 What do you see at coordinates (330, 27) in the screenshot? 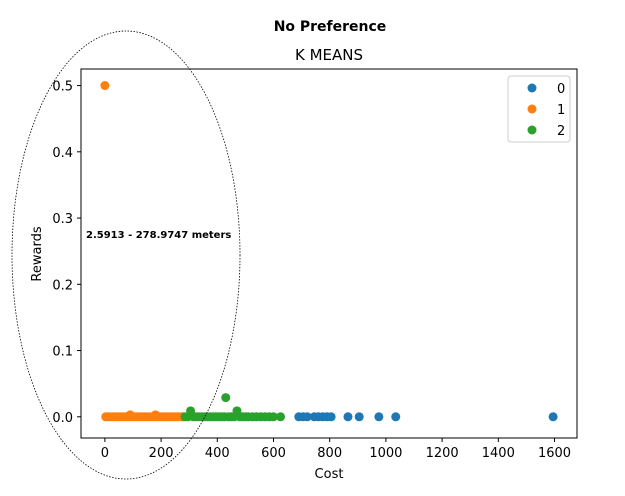
I see `chart-suptitle: No Preference` at bounding box center [330, 27].